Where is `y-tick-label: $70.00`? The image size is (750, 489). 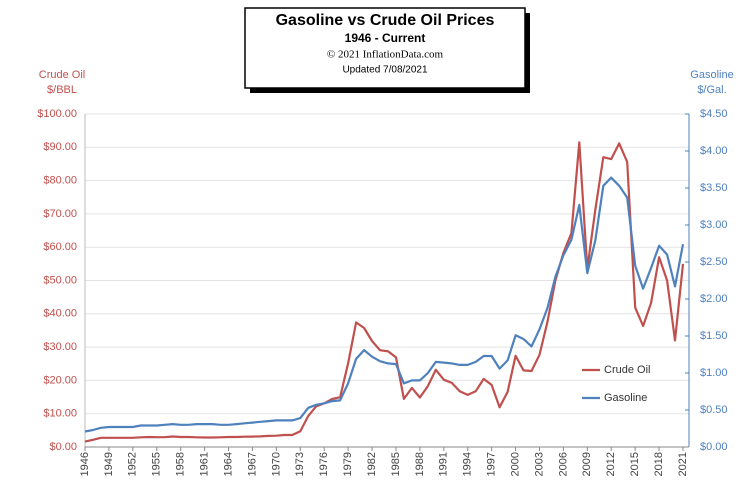 y-tick-label: $70.00 is located at coordinates (60, 214).